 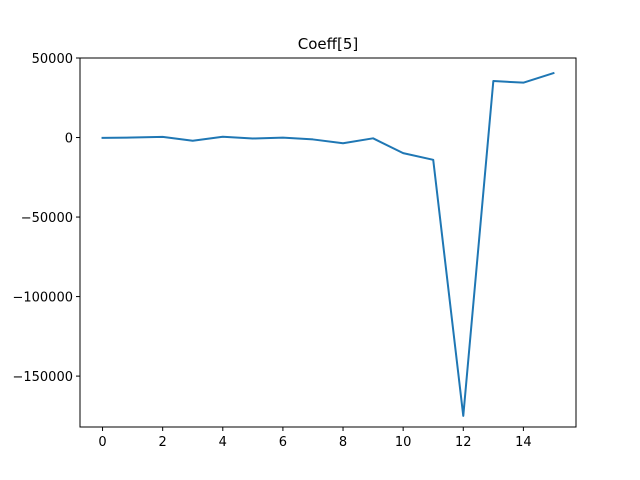 What do you see at coordinates (343, 442) in the screenshot?
I see `x-tick-label: 8` at bounding box center [343, 442].